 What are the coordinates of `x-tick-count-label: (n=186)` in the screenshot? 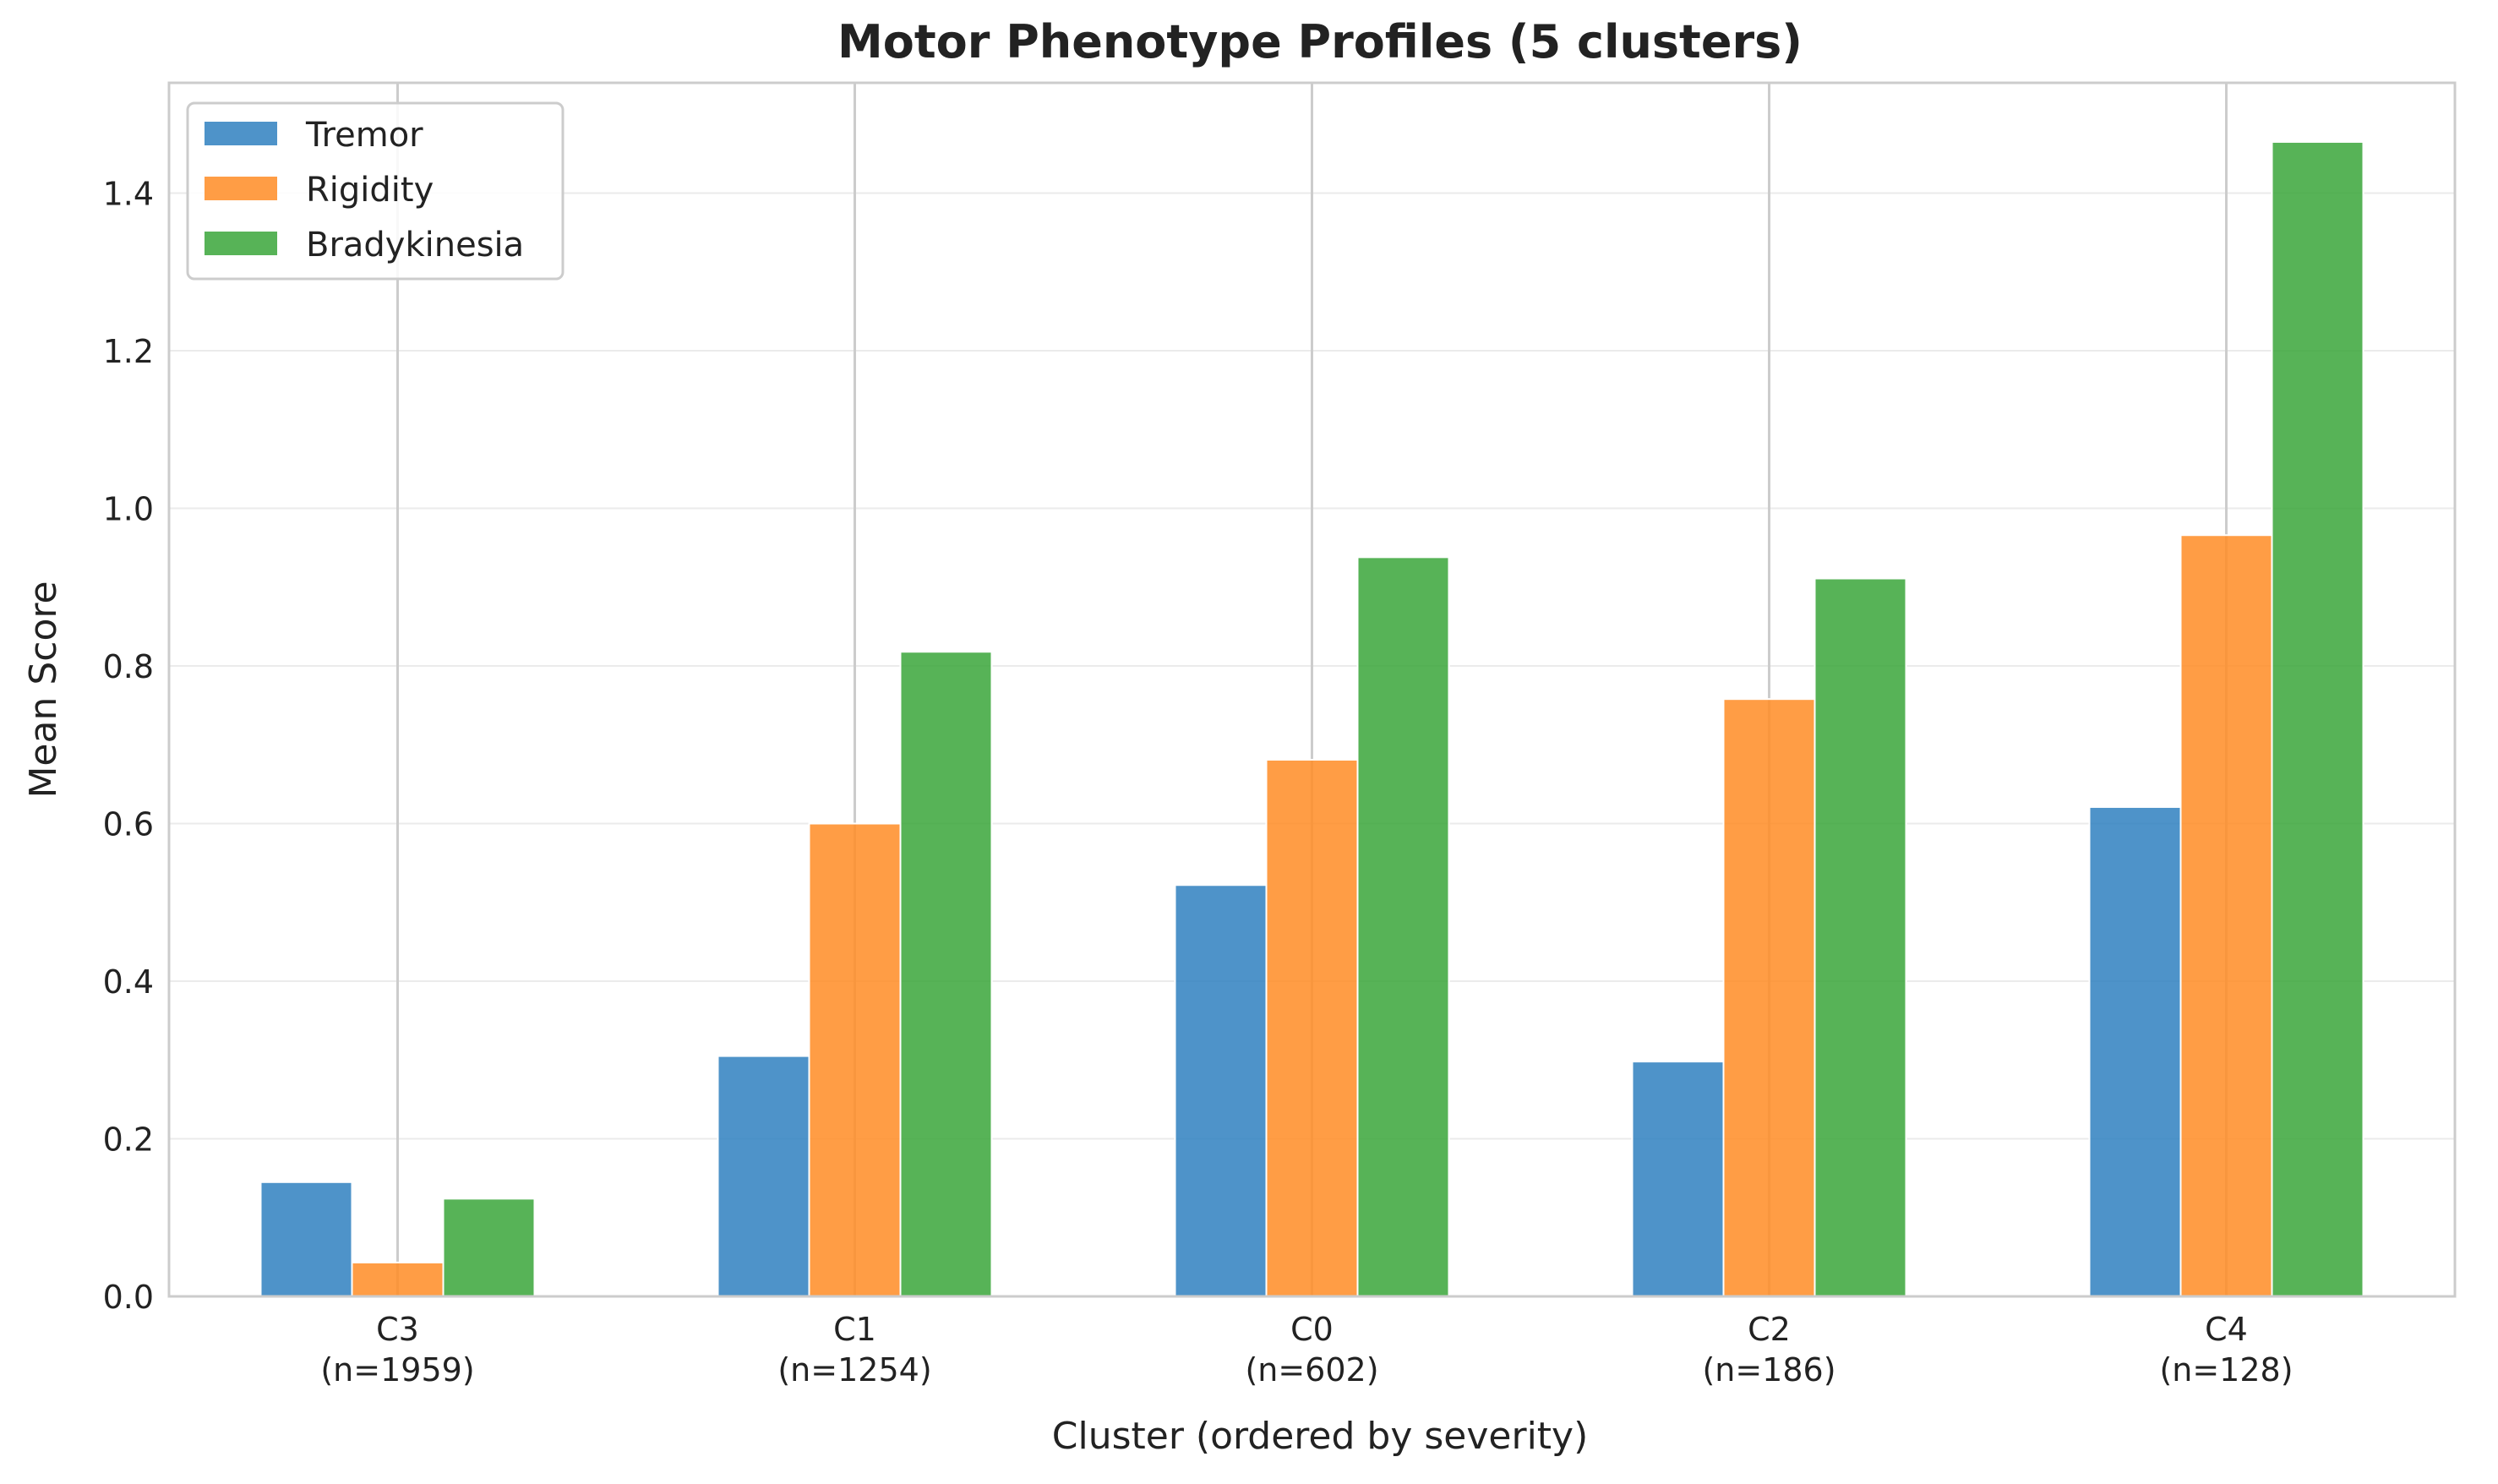 It's located at (1768, 1370).